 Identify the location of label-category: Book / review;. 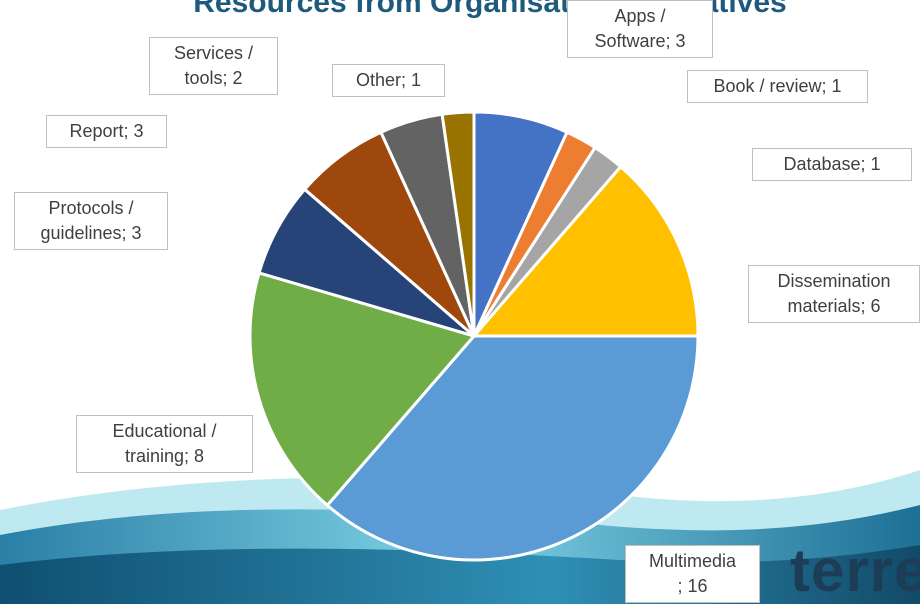
(770, 86).